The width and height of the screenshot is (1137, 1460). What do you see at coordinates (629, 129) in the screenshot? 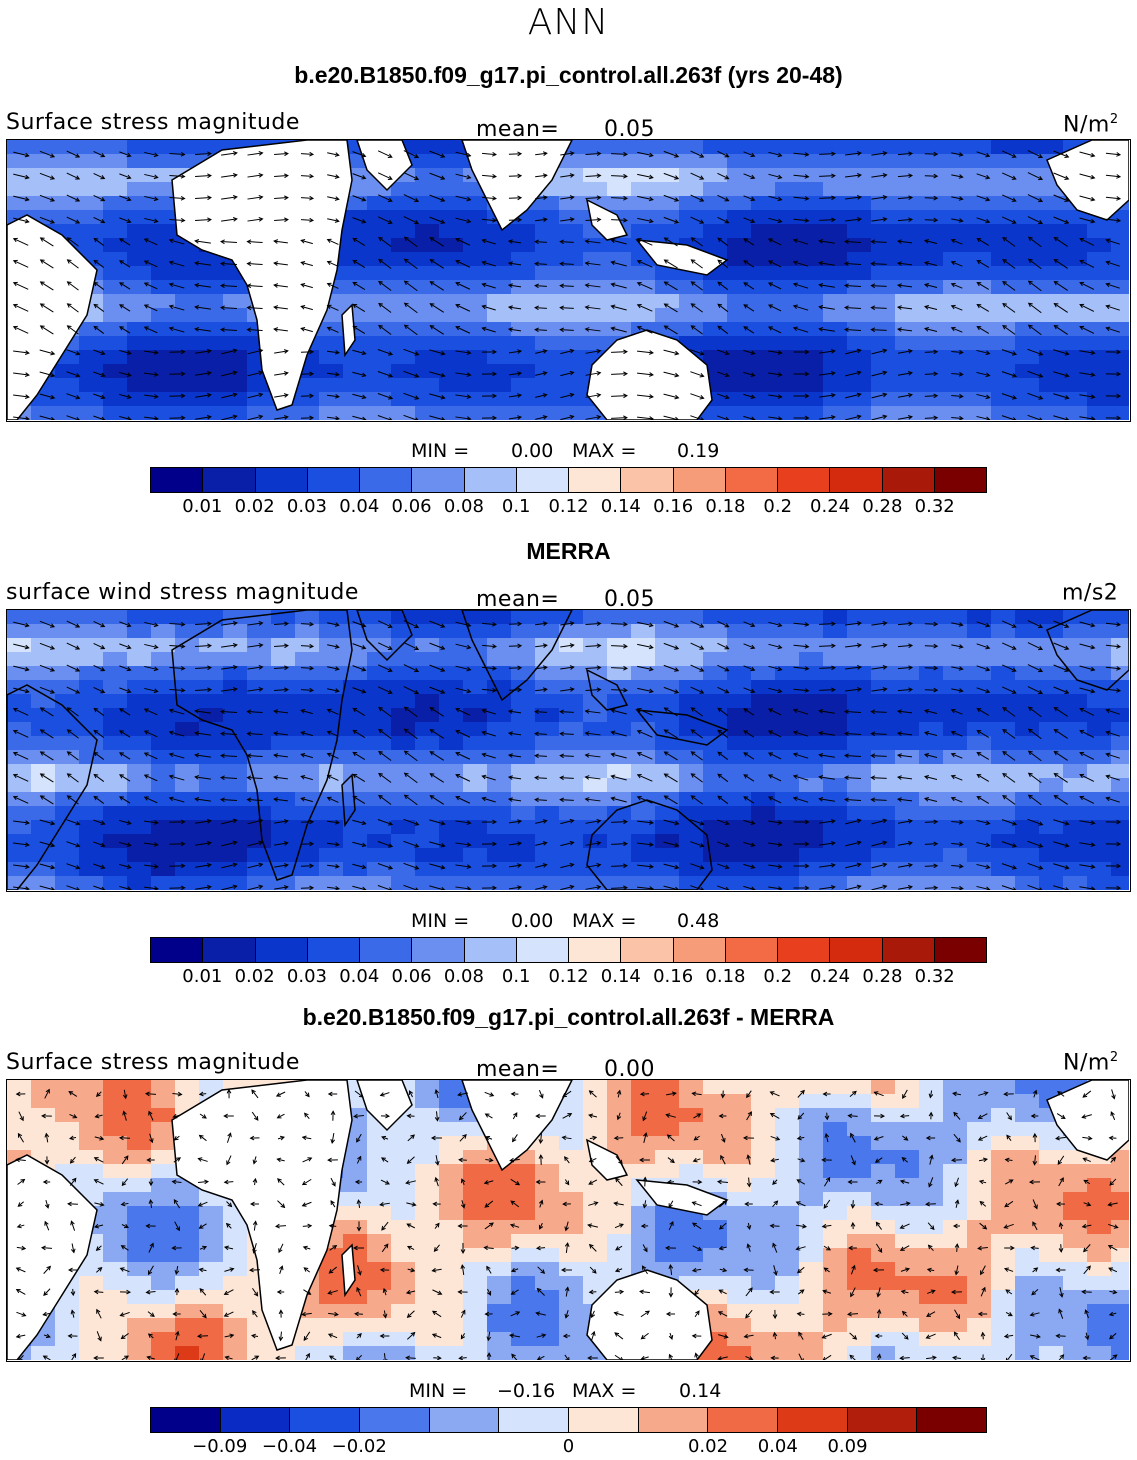
I see `panel-1-mean-value: 0.05` at bounding box center [629, 129].